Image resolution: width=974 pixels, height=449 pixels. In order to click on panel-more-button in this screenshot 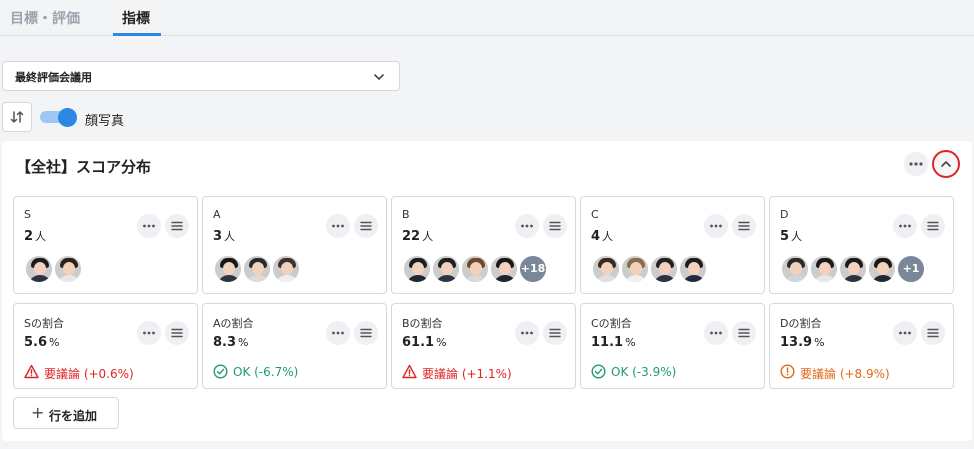, I will do `click(916, 164)`.